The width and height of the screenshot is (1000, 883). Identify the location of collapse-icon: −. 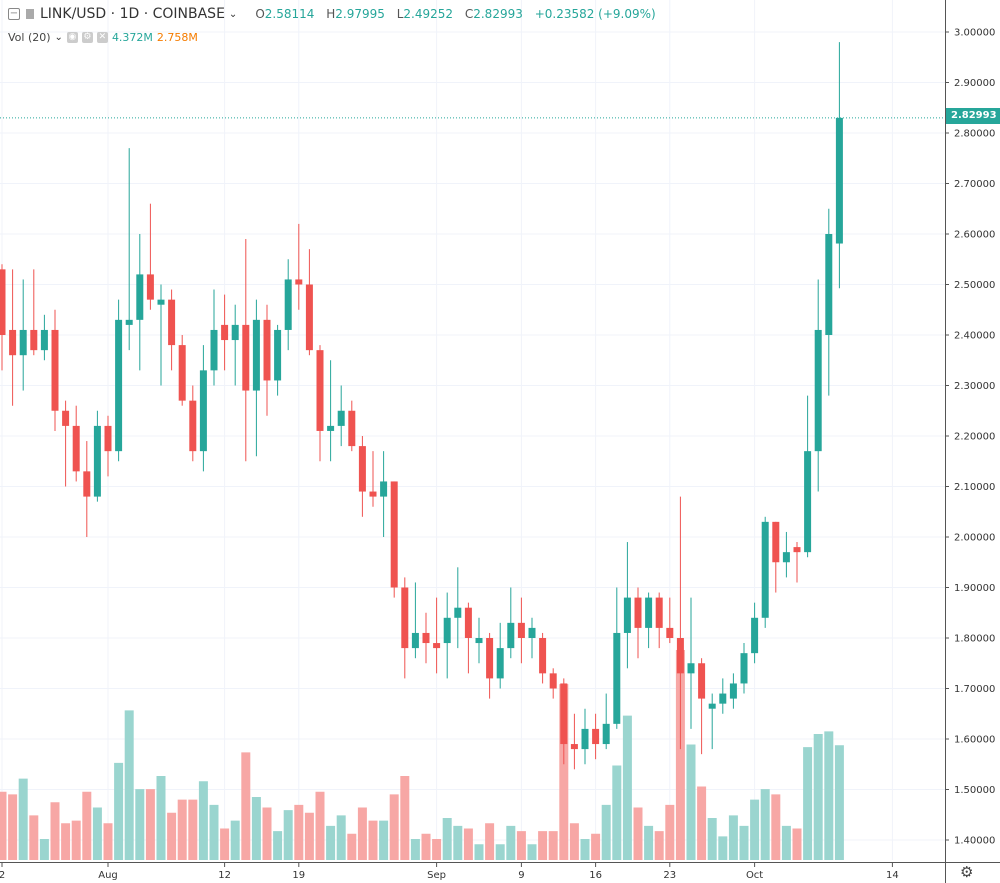
(14, 14).